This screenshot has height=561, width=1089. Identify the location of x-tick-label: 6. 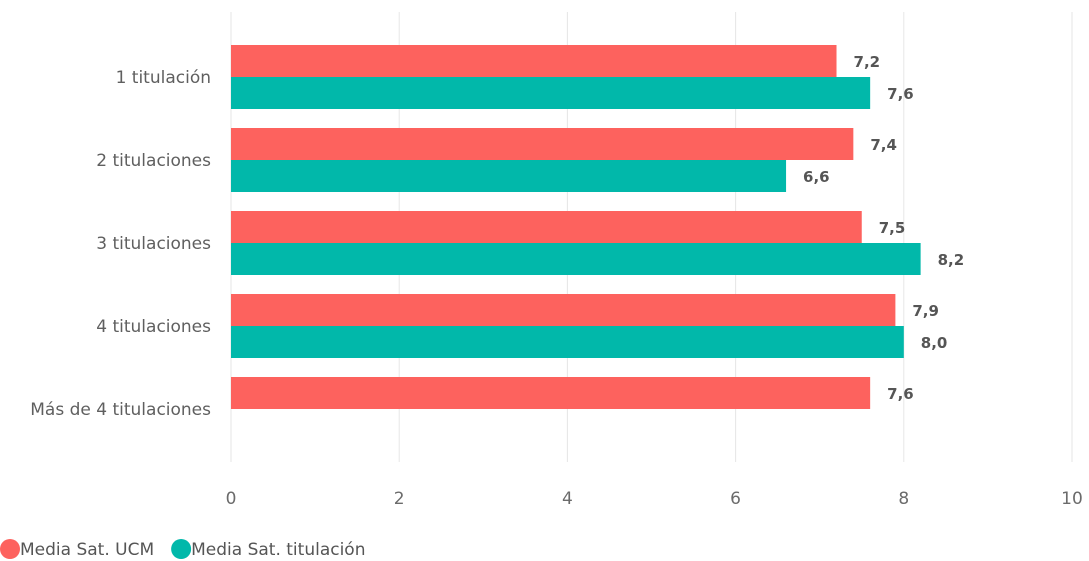
(735, 499).